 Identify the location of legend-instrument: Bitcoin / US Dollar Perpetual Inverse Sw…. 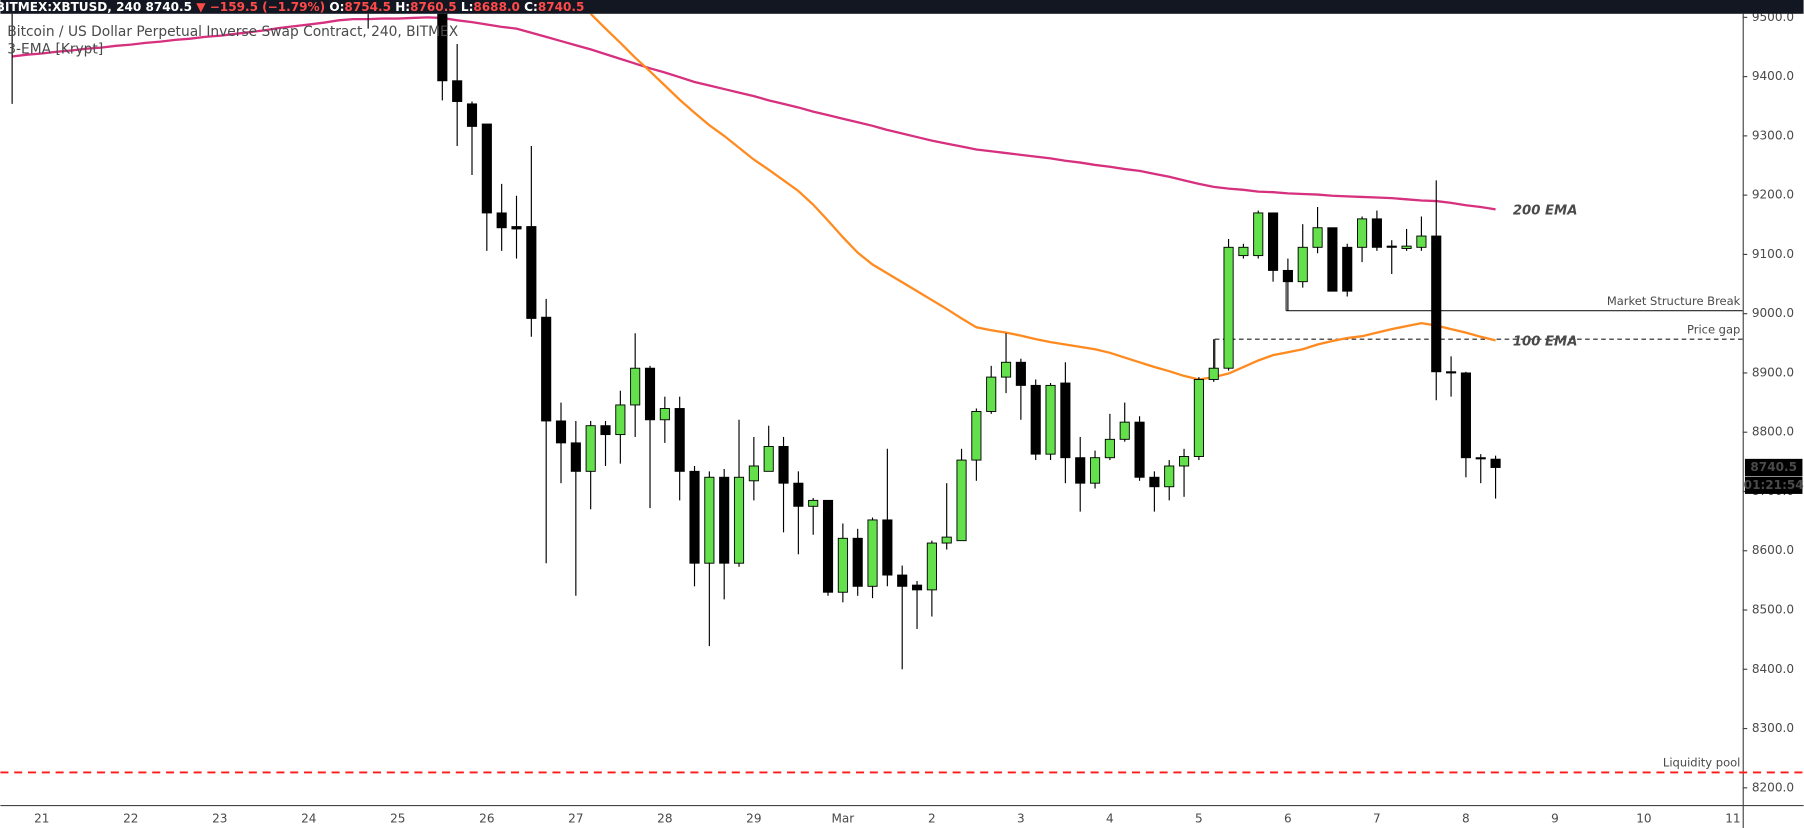
(232, 32).